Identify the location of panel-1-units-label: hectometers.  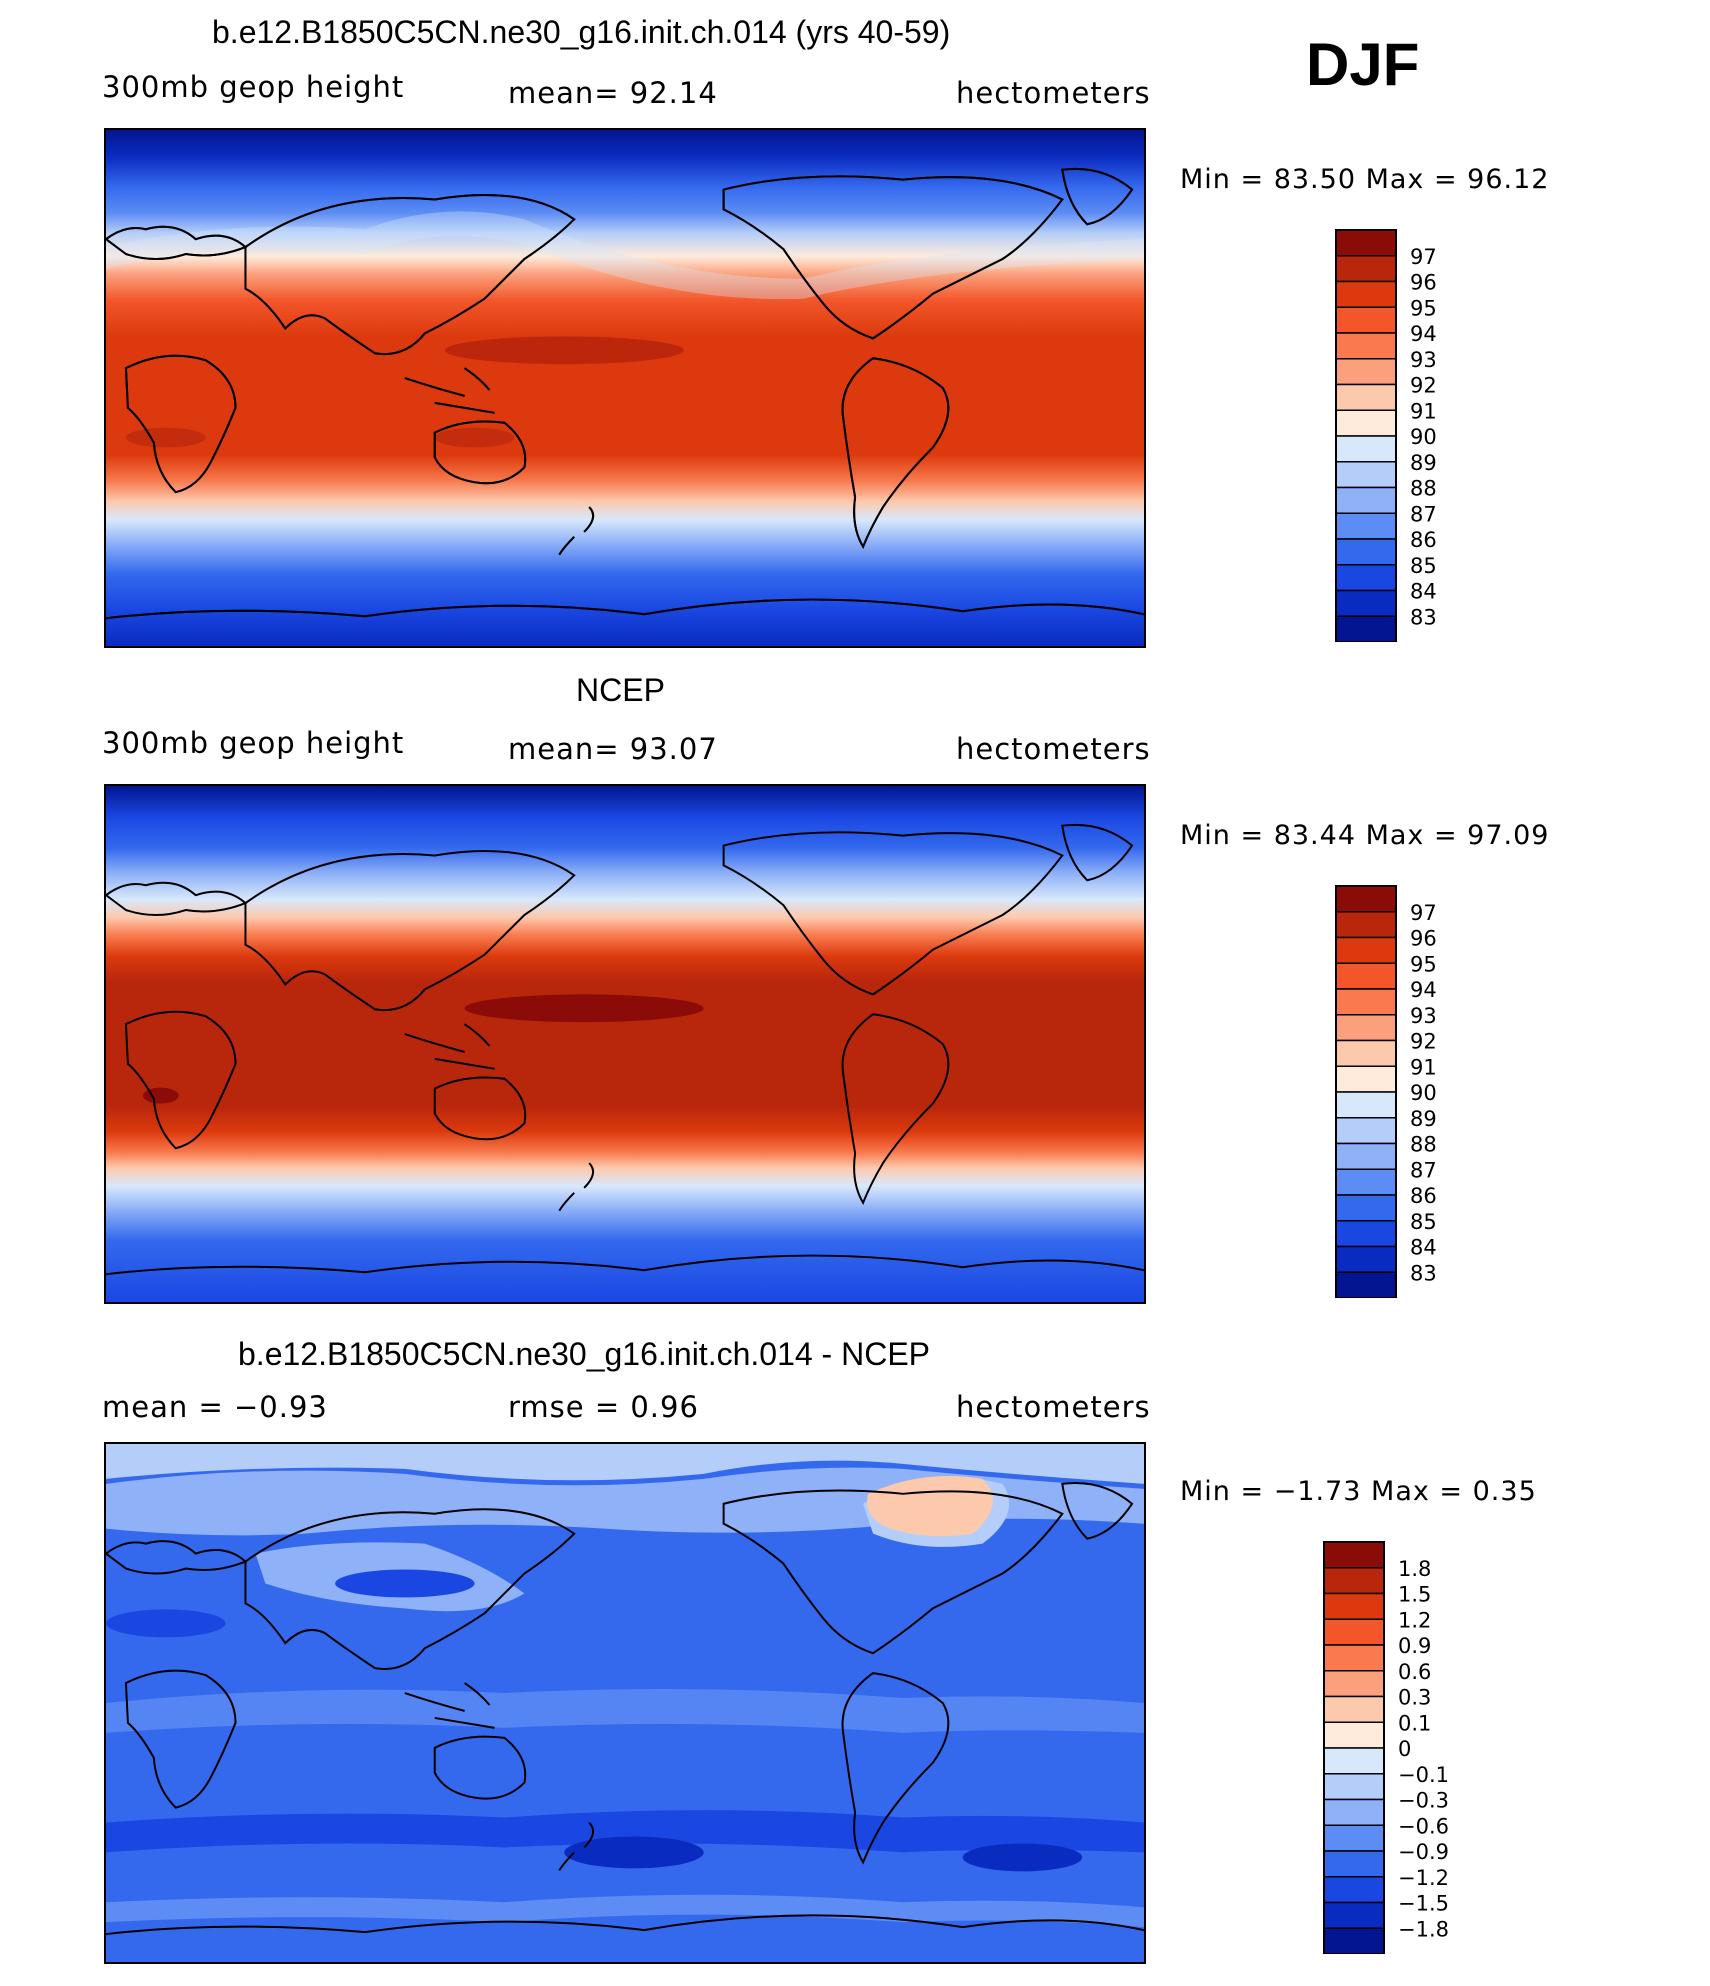
(1053, 93).